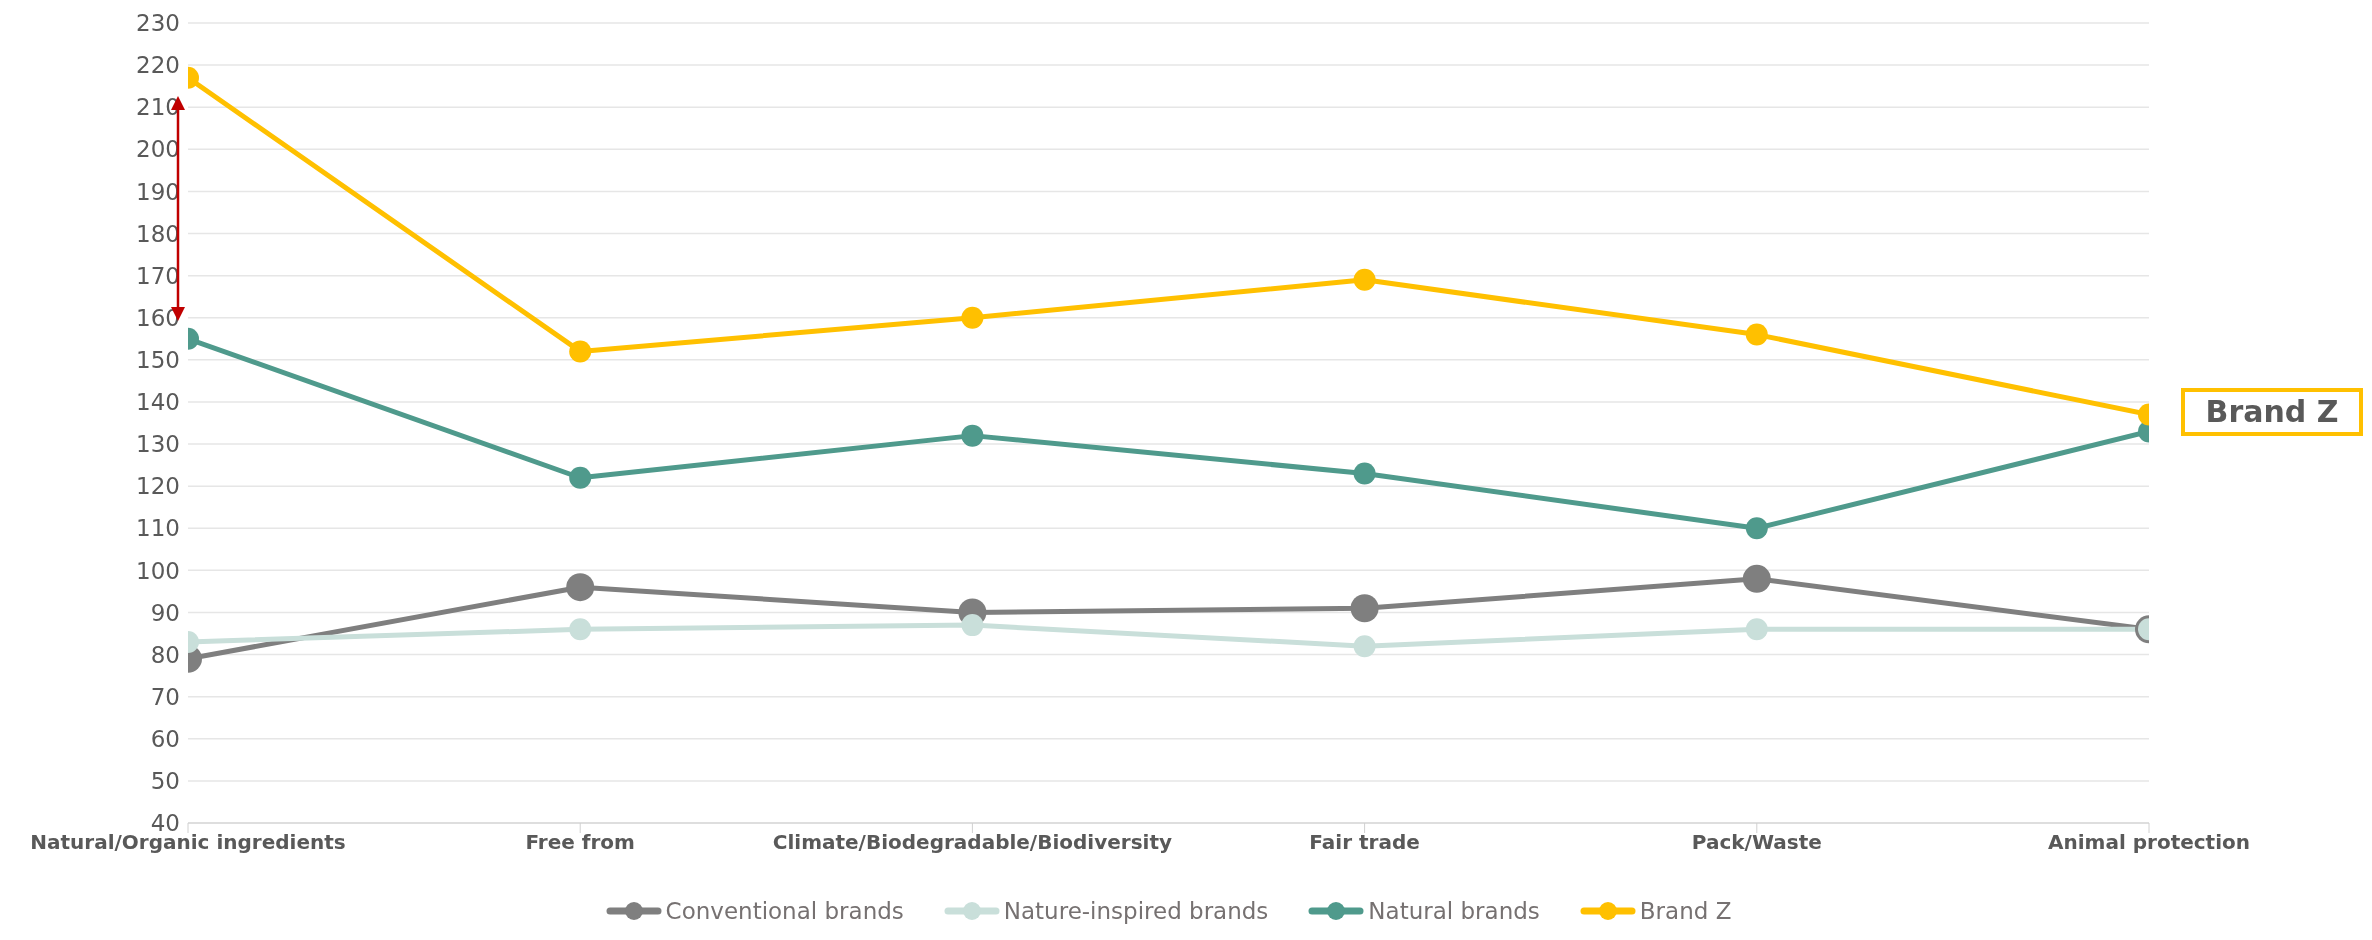 This screenshot has height=940, width=2372. What do you see at coordinates (158, 402) in the screenshot?
I see `y-tick-label: 140` at bounding box center [158, 402].